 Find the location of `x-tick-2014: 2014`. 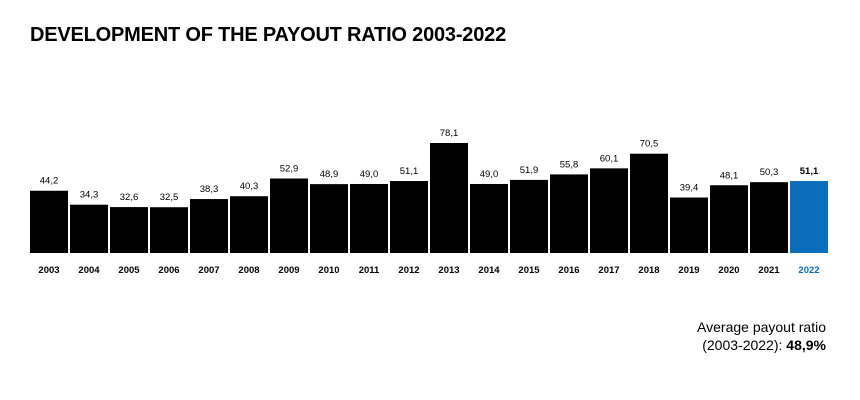

x-tick-2014: 2014 is located at coordinates (489, 270).